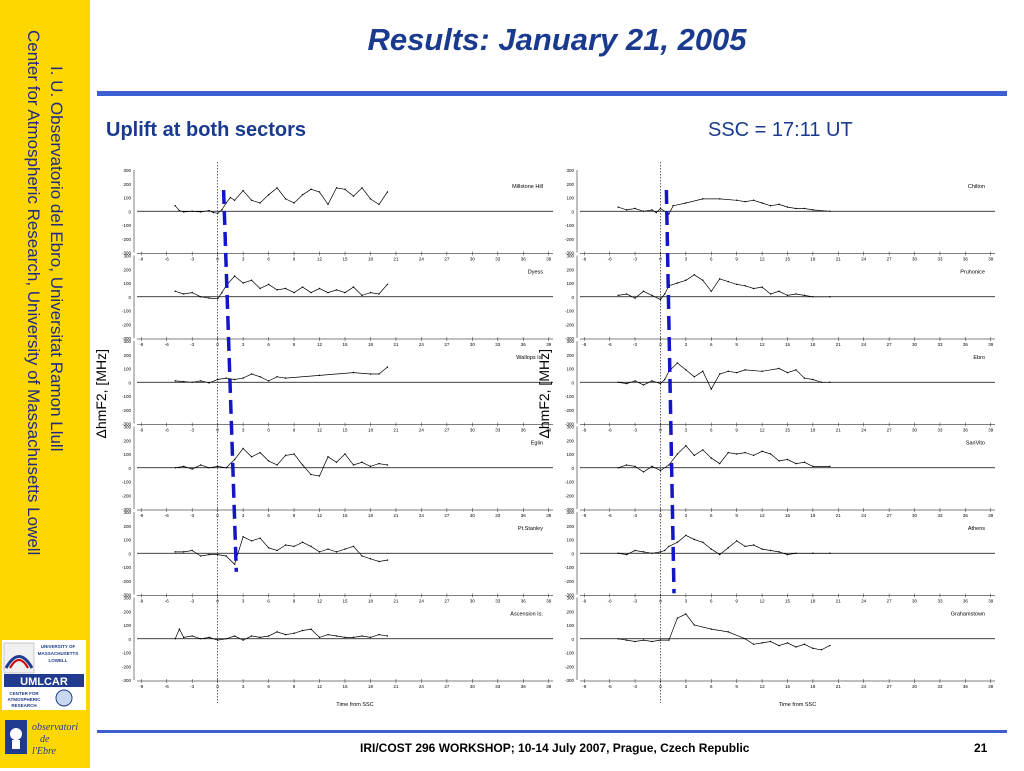 The width and height of the screenshot is (1024, 771). Describe the element at coordinates (572, 382) in the screenshot. I see `y-tick-label-right-2: 0` at that location.